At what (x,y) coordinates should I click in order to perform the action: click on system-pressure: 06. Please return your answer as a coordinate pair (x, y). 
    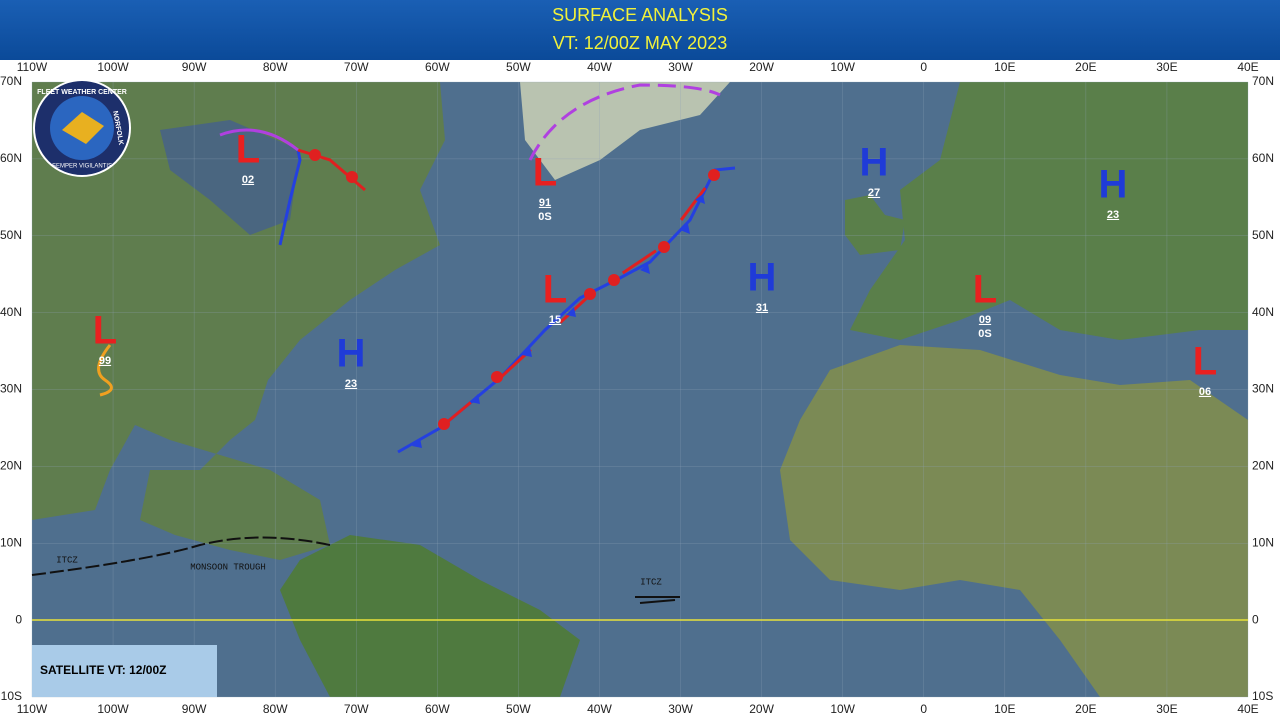
    Looking at the image, I should click on (1205, 392).